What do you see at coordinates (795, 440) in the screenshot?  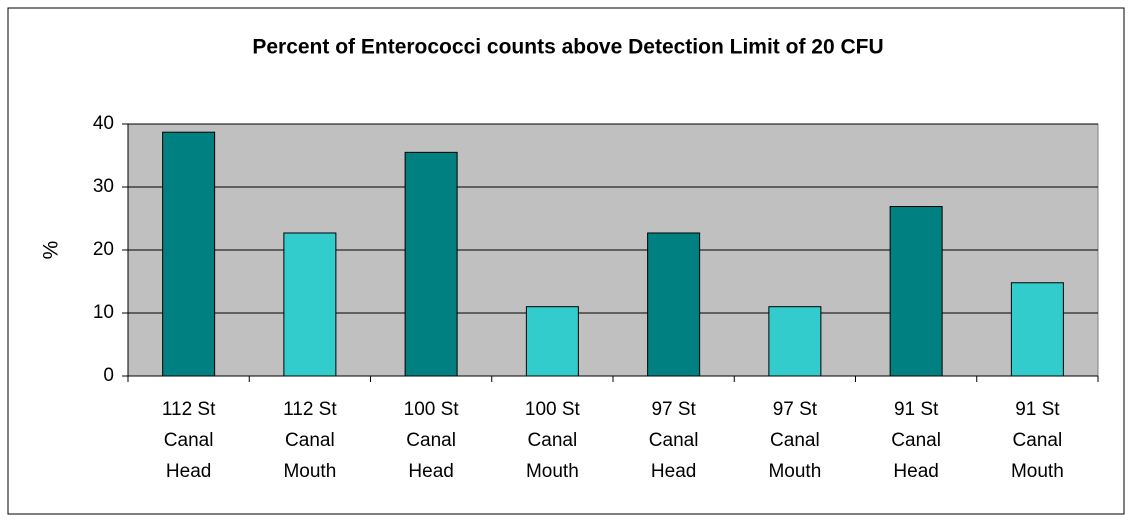 I see `x-tick-label: 97 St Canal Mouth` at bounding box center [795, 440].